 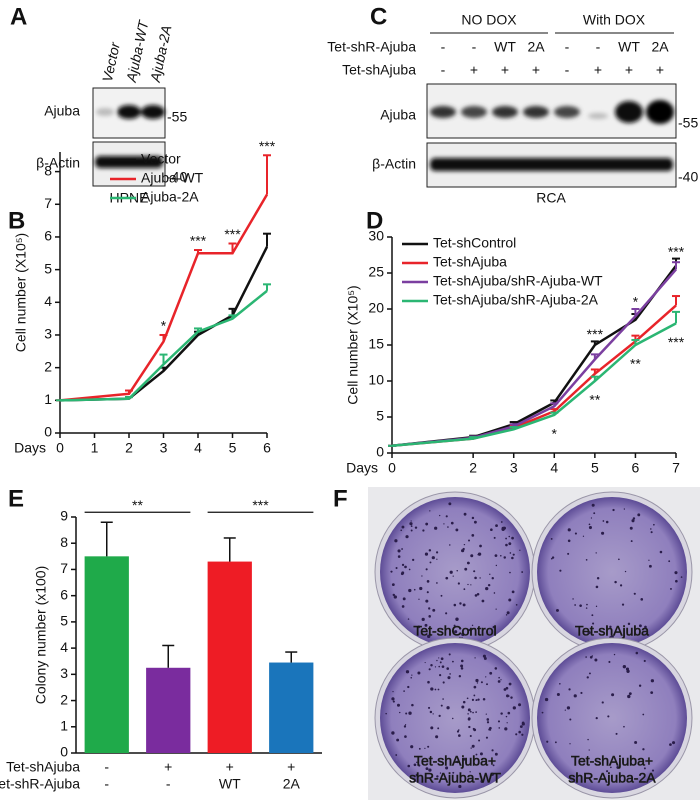 I want to click on y-tick-label: 1, so click(x=64, y=725).